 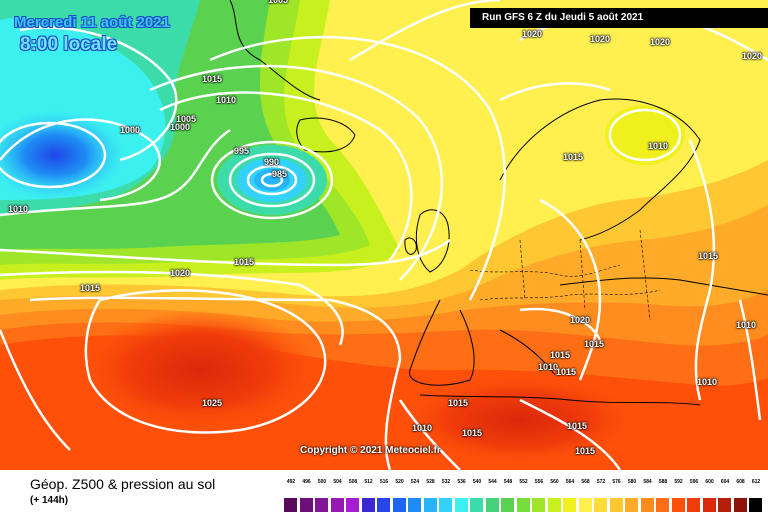 What do you see at coordinates (619, 18) in the screenshot?
I see `run-info: Run GFS 6 Z du Jeudi 5 août 2021` at bounding box center [619, 18].